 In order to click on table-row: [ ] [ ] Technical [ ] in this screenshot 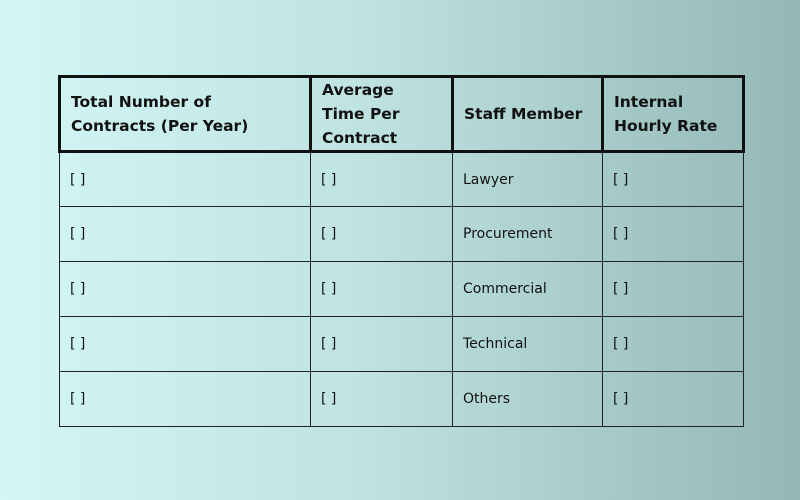, I will do `click(401, 344)`.